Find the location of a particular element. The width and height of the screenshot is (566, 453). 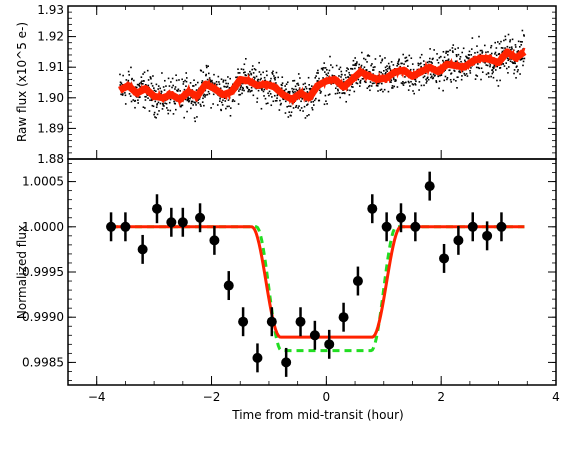

top-y-tick-label: 1.88 is located at coordinates (50, 159).